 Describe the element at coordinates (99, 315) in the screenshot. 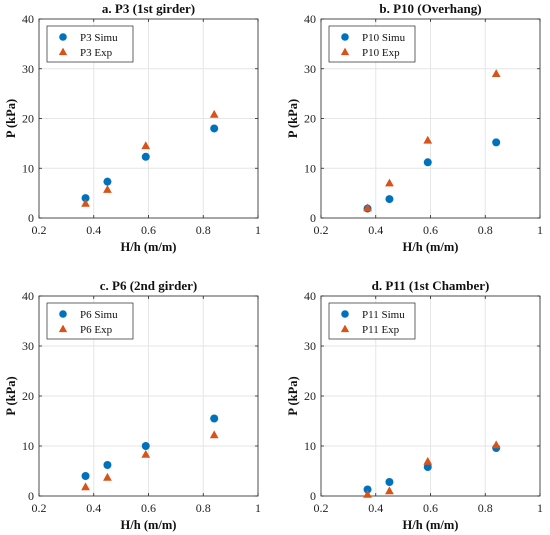

I see `legend-label: P6 Simu` at that location.